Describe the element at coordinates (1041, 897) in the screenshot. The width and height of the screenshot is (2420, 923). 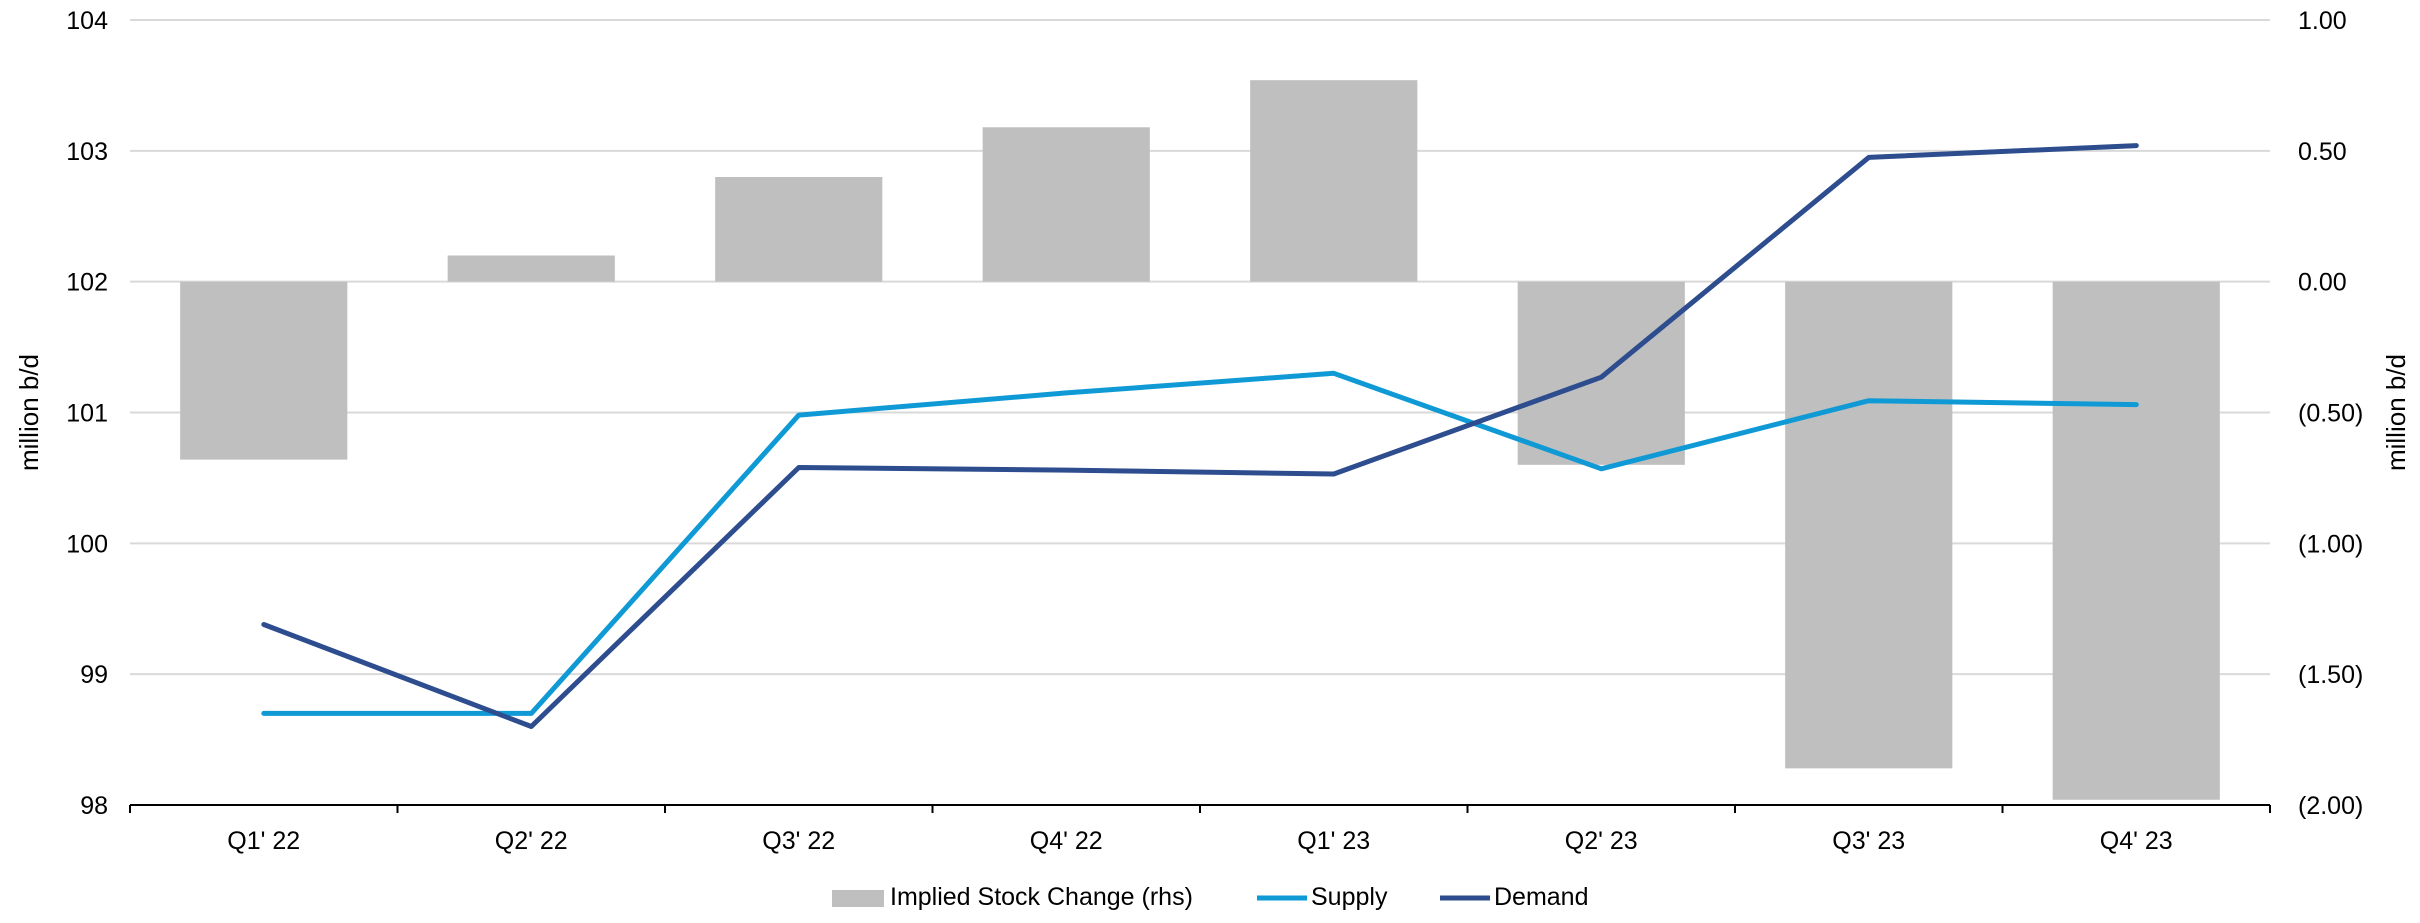
I see `legend-label-implied-stock-change: Implied Stock Change (rhs)` at that location.